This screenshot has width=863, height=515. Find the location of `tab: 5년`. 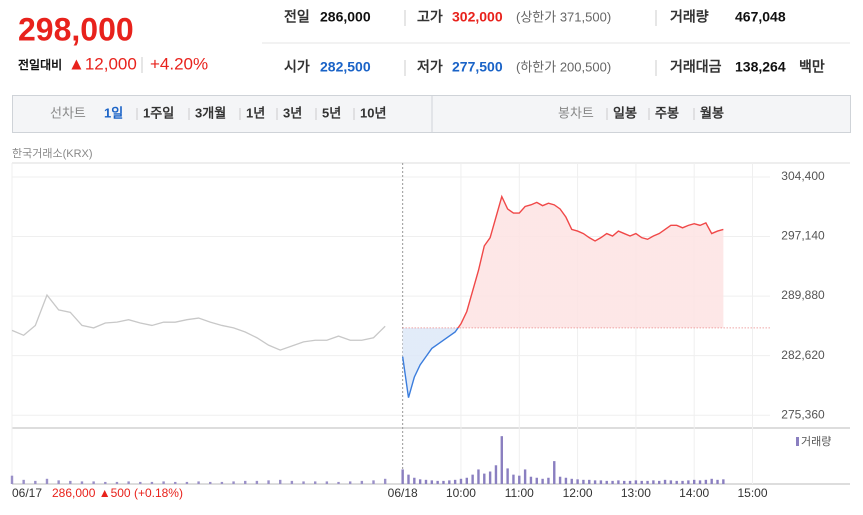

tab: 5년 is located at coordinates (331, 112).